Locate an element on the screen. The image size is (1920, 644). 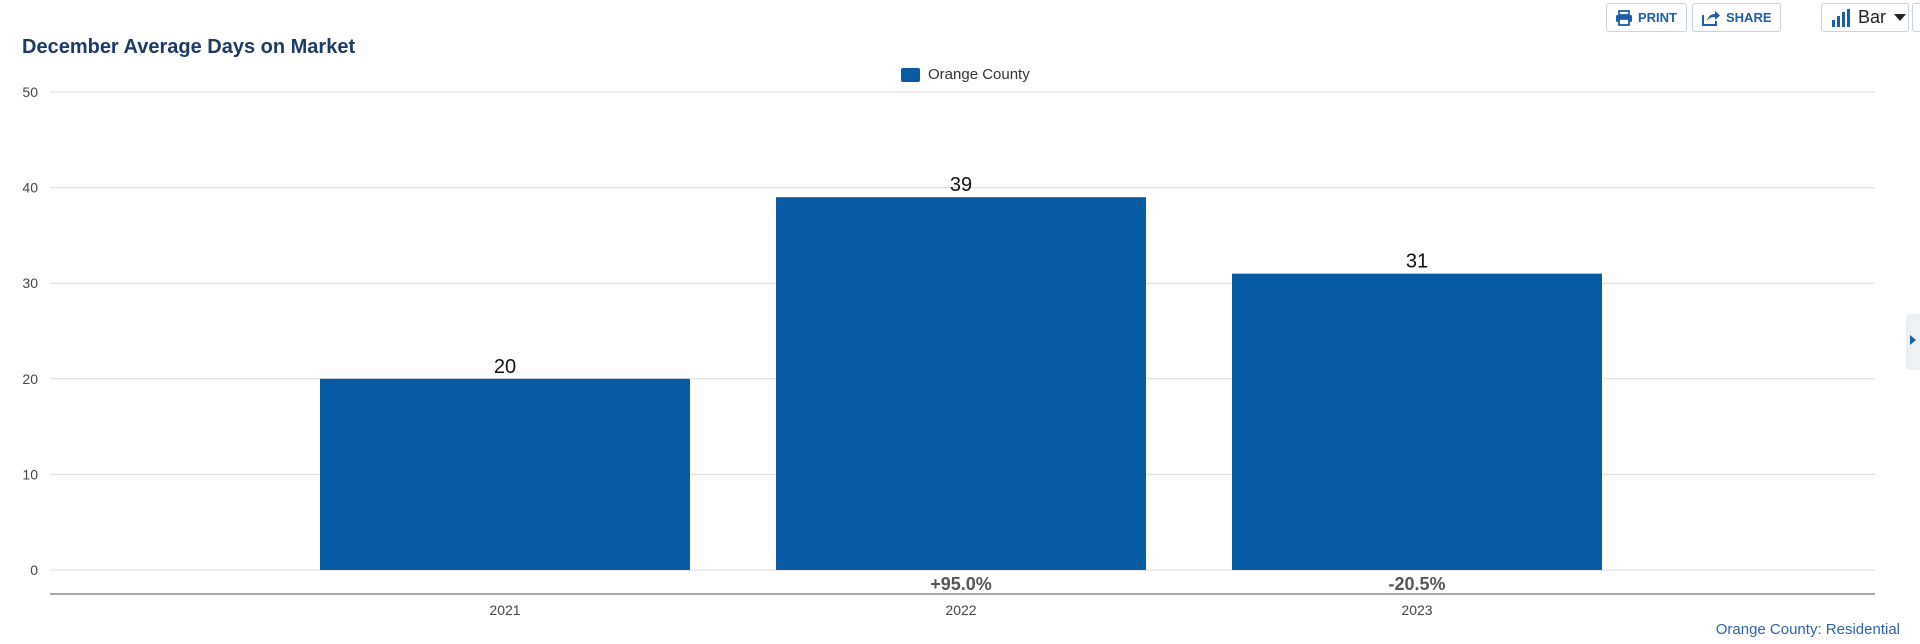
side-panel-toggle is located at coordinates (1913, 342).